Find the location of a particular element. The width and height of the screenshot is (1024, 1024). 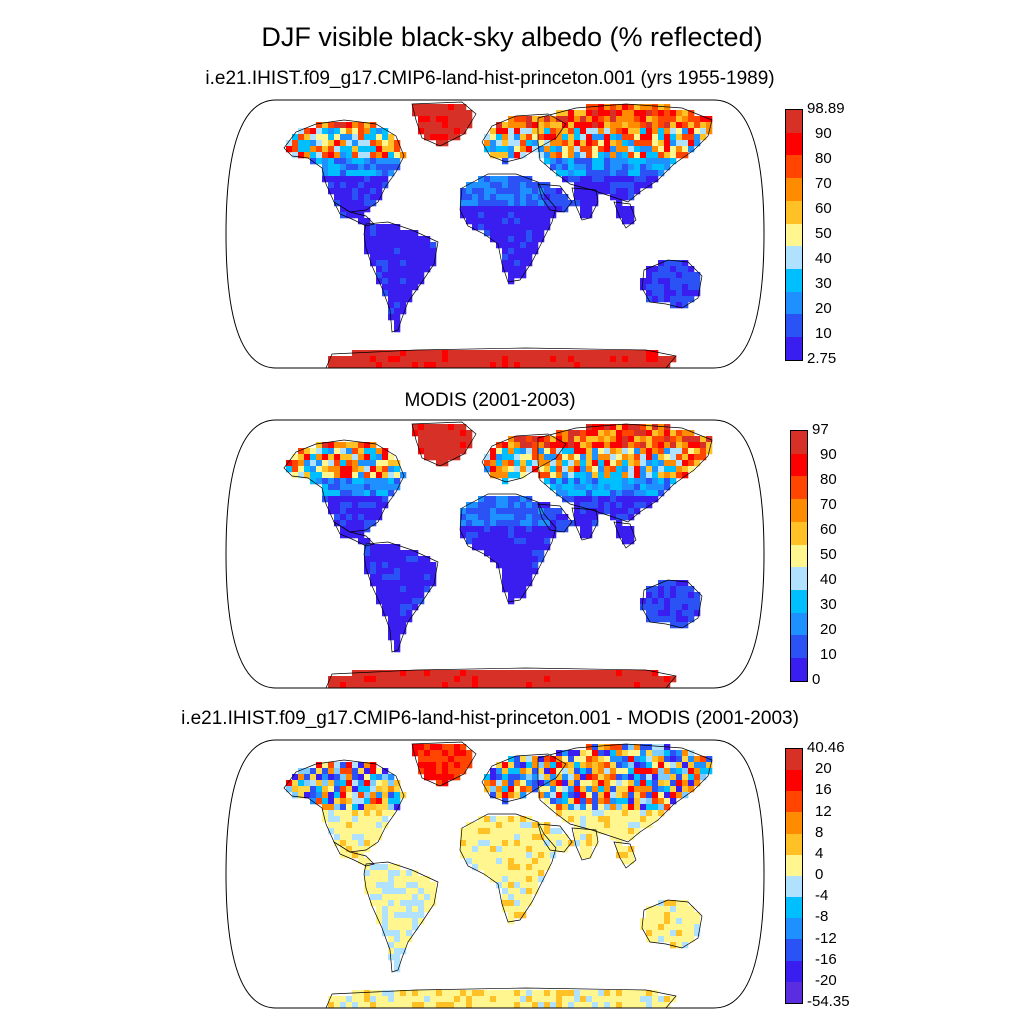

panel-title-modis: MODIS (2001-2003) is located at coordinates (490, 400).